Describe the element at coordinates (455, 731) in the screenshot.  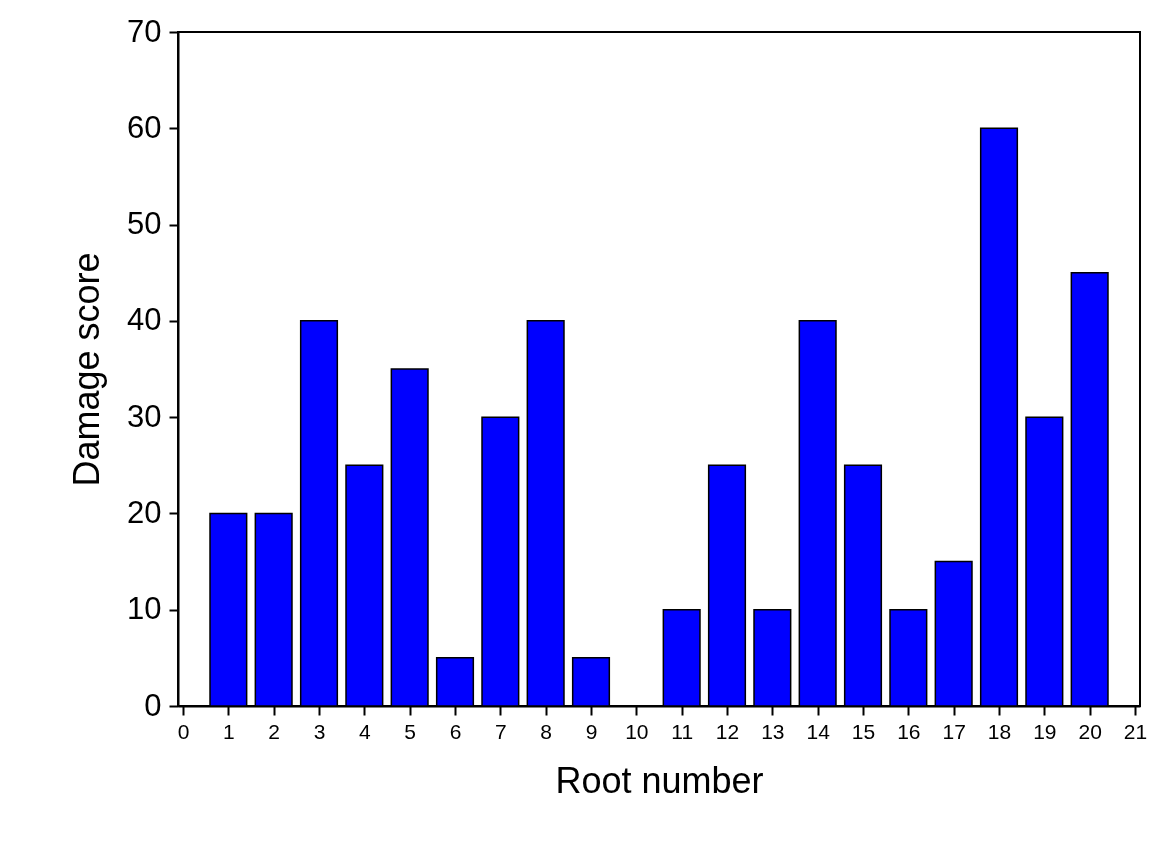
I see `x-tick-label: 6` at that location.